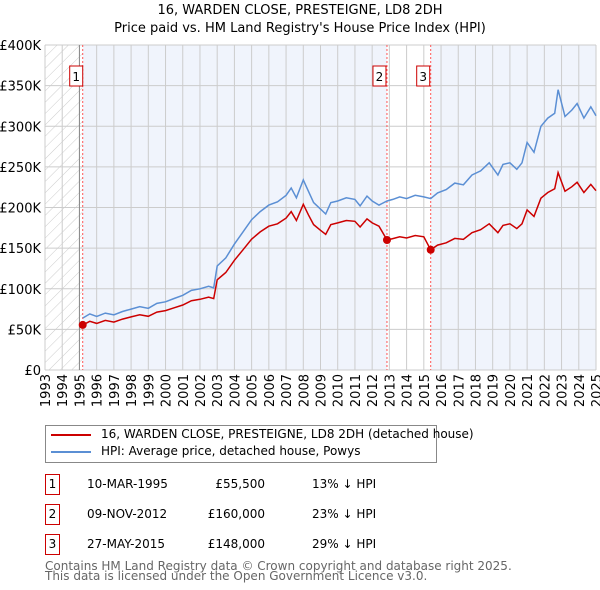 Image resolution: width=600 pixels, height=590 pixels. Describe the element at coordinates (459, 390) in the screenshot. I see `x-tick-label: 2017` at that location.